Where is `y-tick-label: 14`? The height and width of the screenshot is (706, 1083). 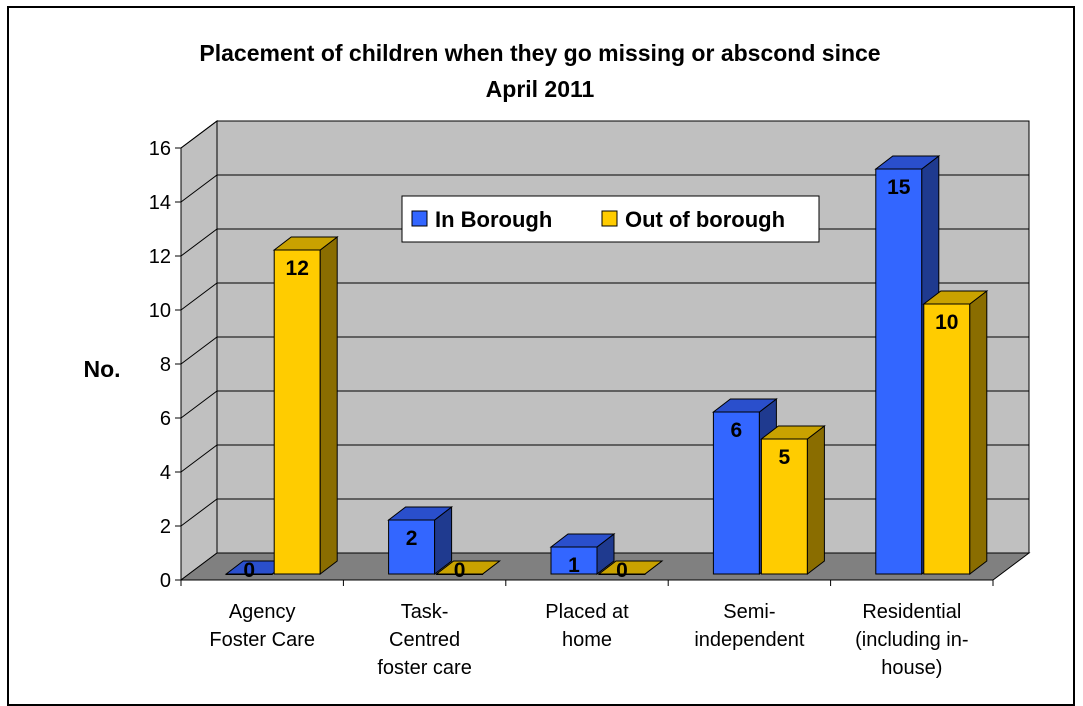 y-tick-label: 14 is located at coordinates (160, 203).